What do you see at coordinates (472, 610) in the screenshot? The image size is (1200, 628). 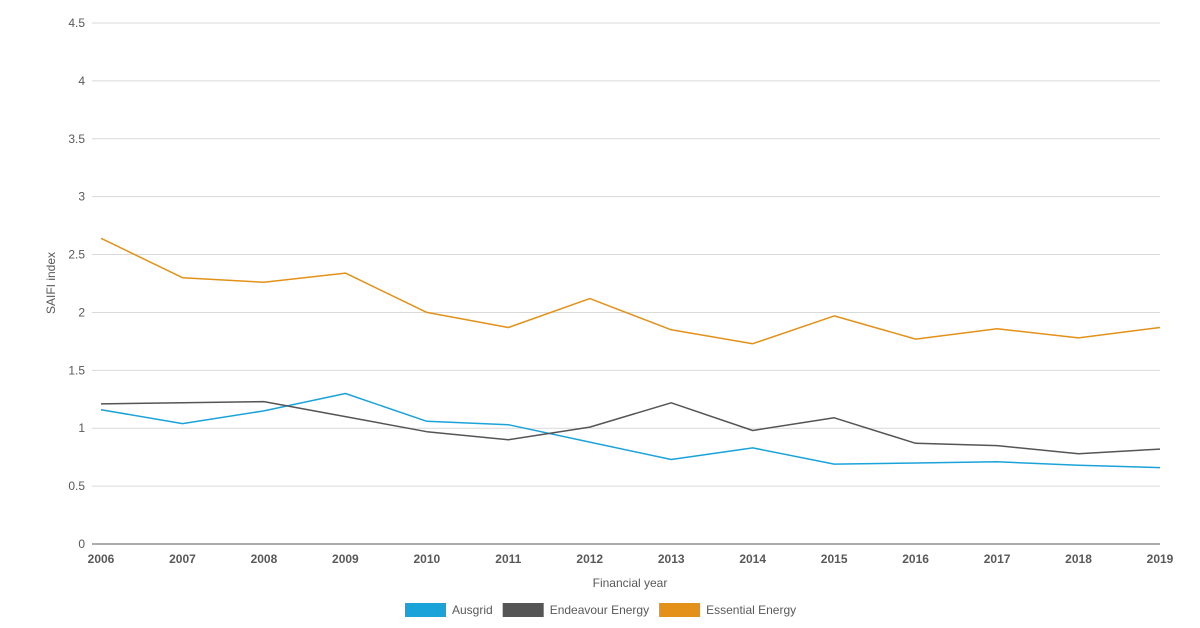 I see `legend-label: Ausgrid` at bounding box center [472, 610].